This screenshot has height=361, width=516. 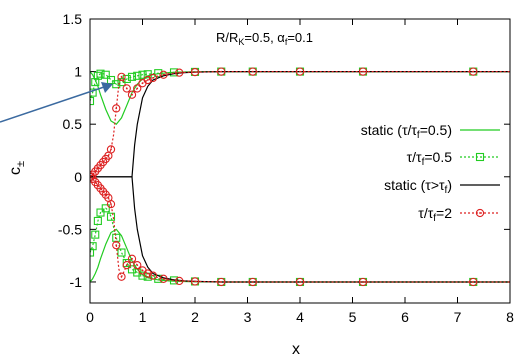 What do you see at coordinates (425, 213) in the screenshot?
I see `legend-label-main: τ/τ` at bounding box center [425, 213].